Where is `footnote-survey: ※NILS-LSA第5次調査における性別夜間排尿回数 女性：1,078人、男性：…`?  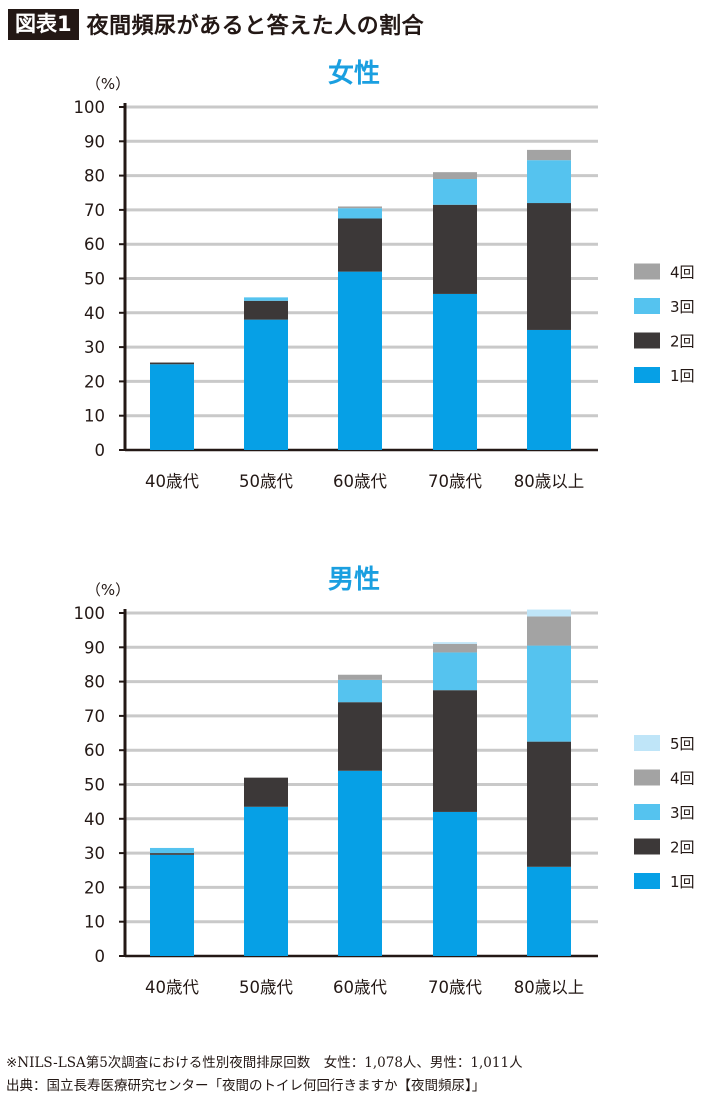 footnote-survey: ※NILS-LSA第5次調査における性別夜間排尿回数 女性：1,078人、男性：… is located at coordinates (264, 1063).